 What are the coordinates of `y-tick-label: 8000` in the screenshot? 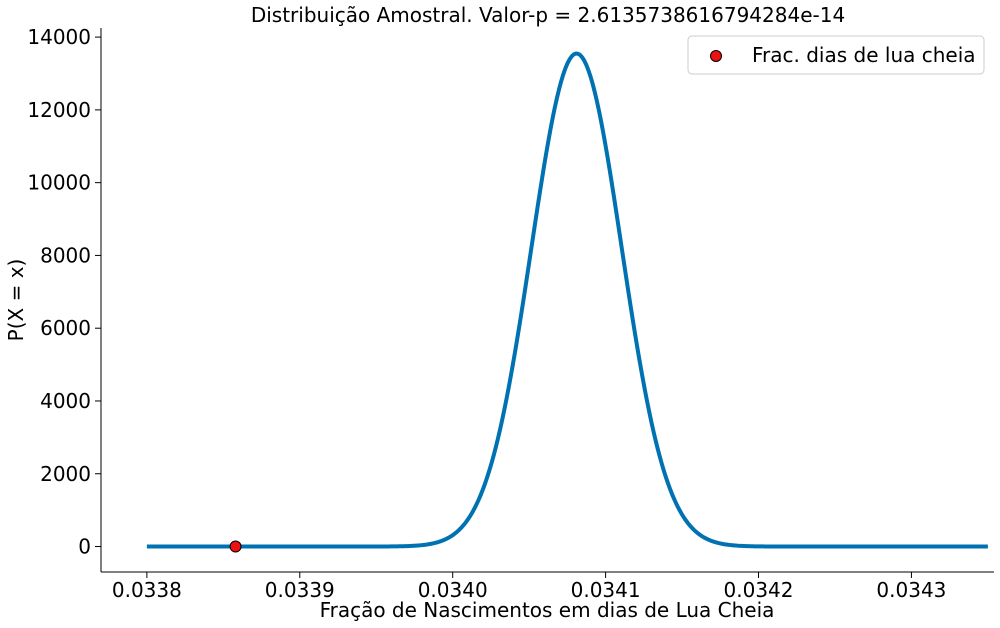 It's located at (65, 255).